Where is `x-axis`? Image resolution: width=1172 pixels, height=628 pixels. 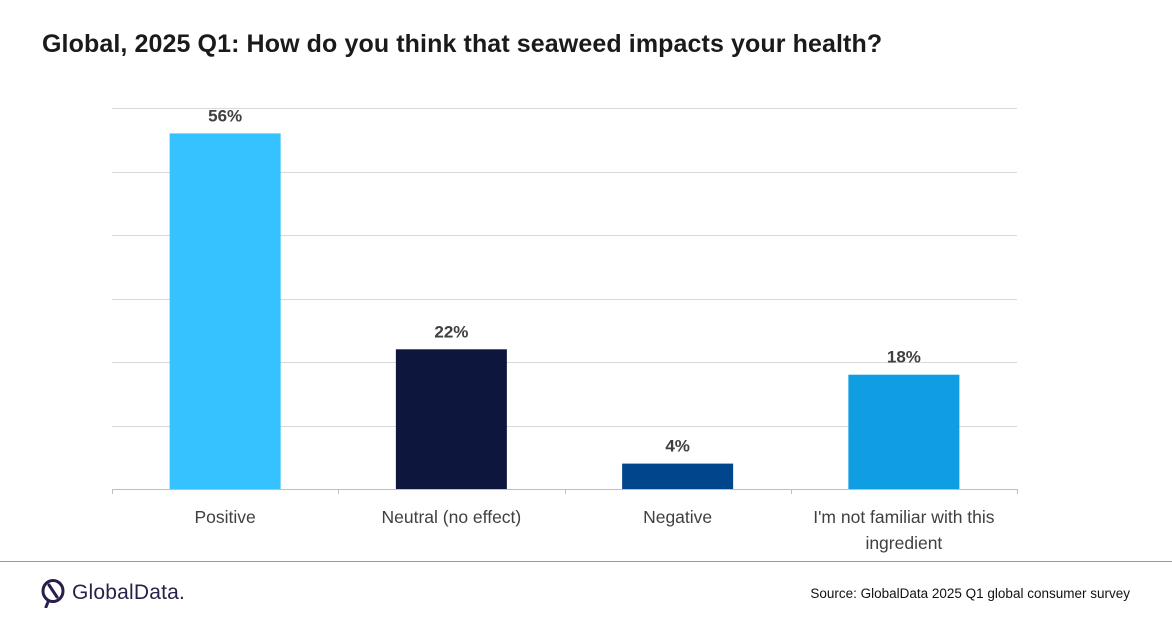
x-axis is located at coordinates (565, 491).